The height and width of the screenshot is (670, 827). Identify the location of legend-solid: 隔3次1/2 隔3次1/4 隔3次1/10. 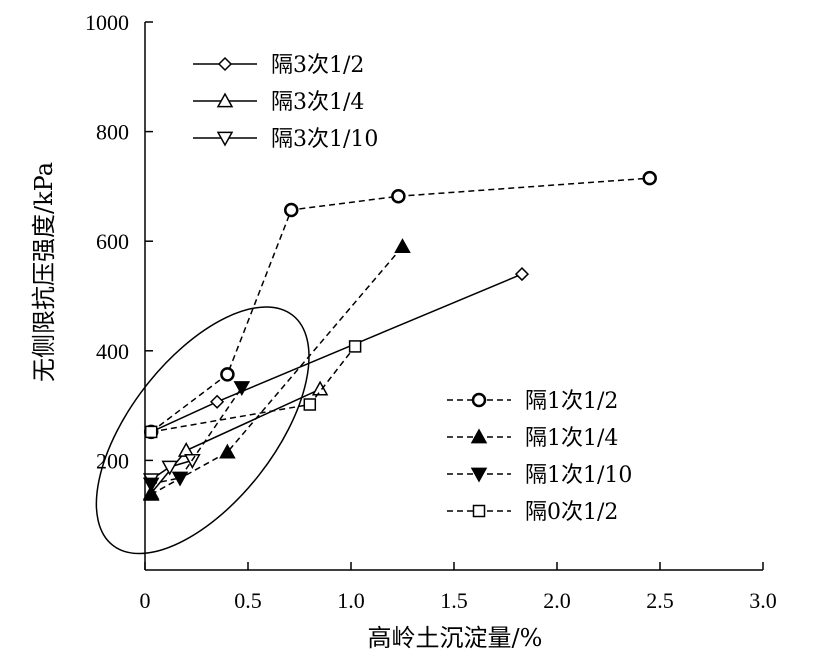
(285, 102).